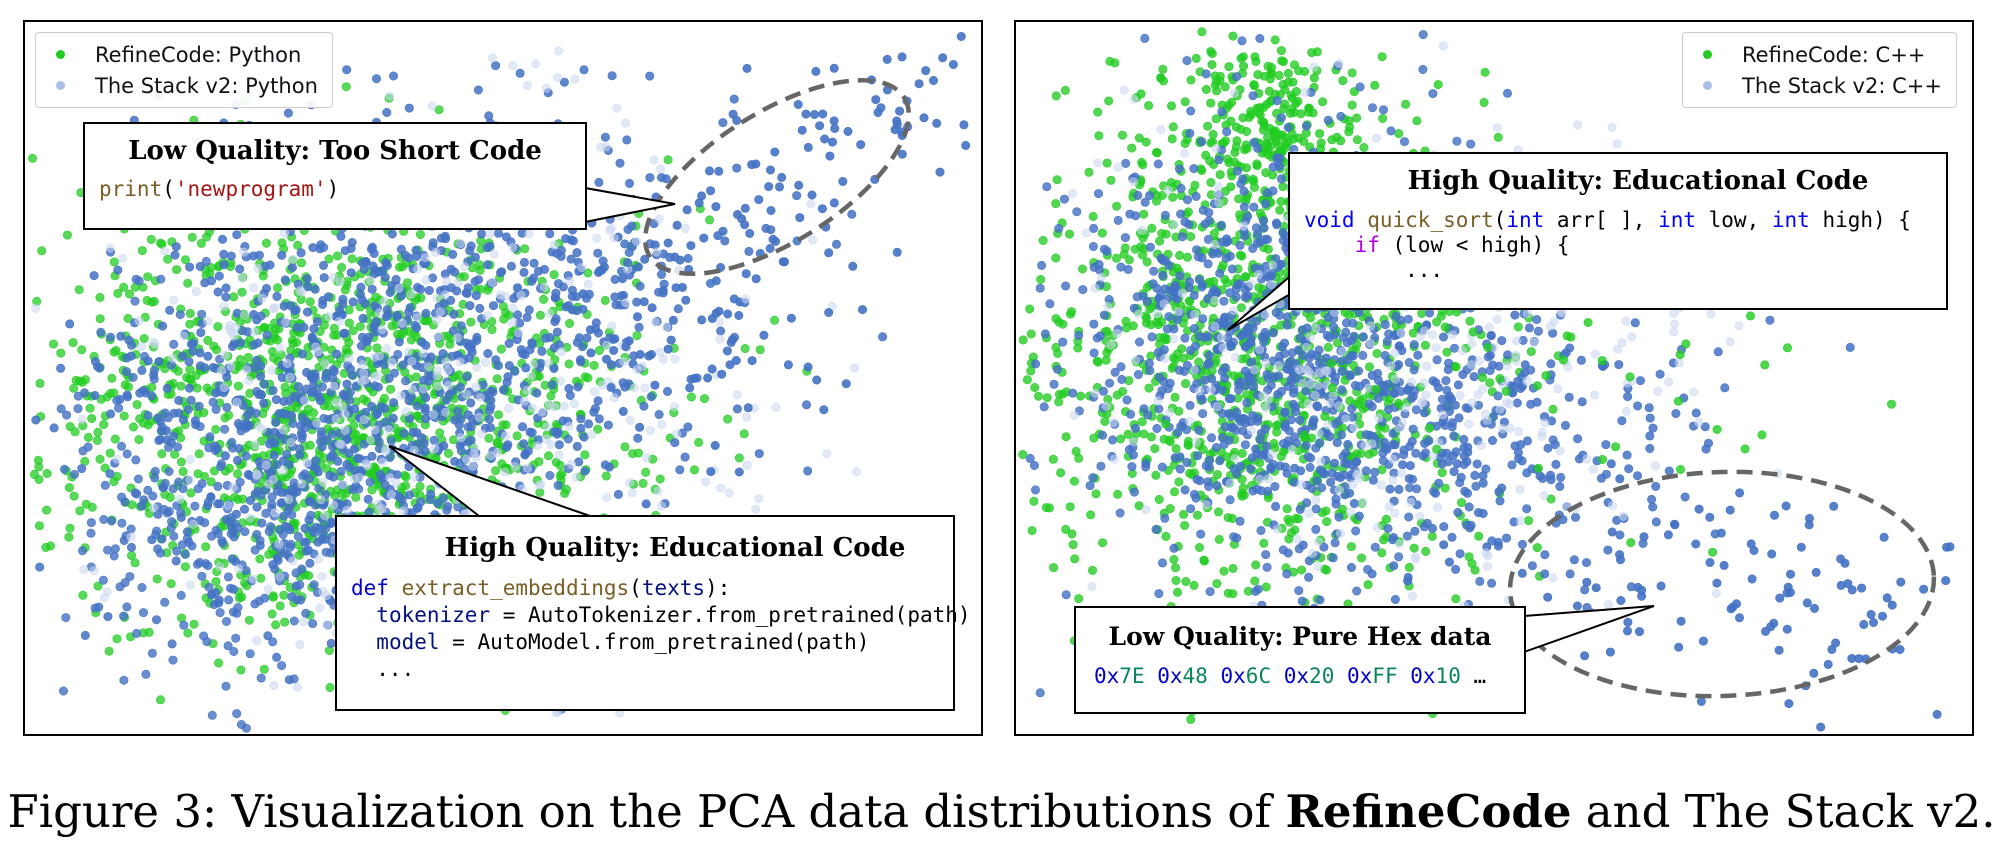 The width and height of the screenshot is (2003, 850). I want to click on legend-marker-green, so click(60, 54).